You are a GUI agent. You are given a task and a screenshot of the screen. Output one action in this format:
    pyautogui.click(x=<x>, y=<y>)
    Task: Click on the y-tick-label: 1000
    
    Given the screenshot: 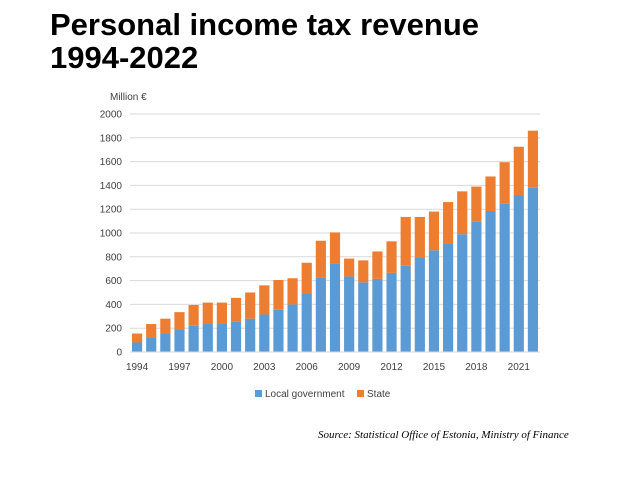 What is the action you would take?
    pyautogui.click(x=111, y=234)
    